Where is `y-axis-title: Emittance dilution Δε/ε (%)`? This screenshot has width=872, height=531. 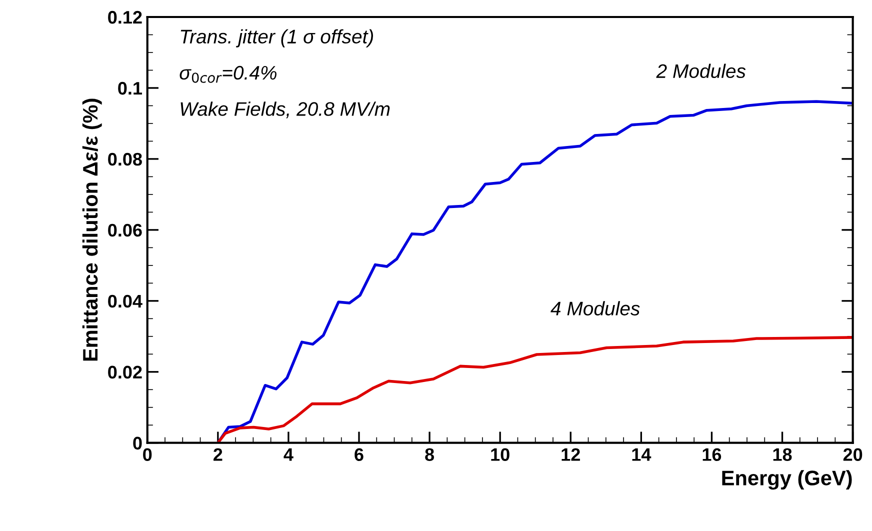 y-axis-title: Emittance dilution Δε/ε (%) is located at coordinates (92, 229).